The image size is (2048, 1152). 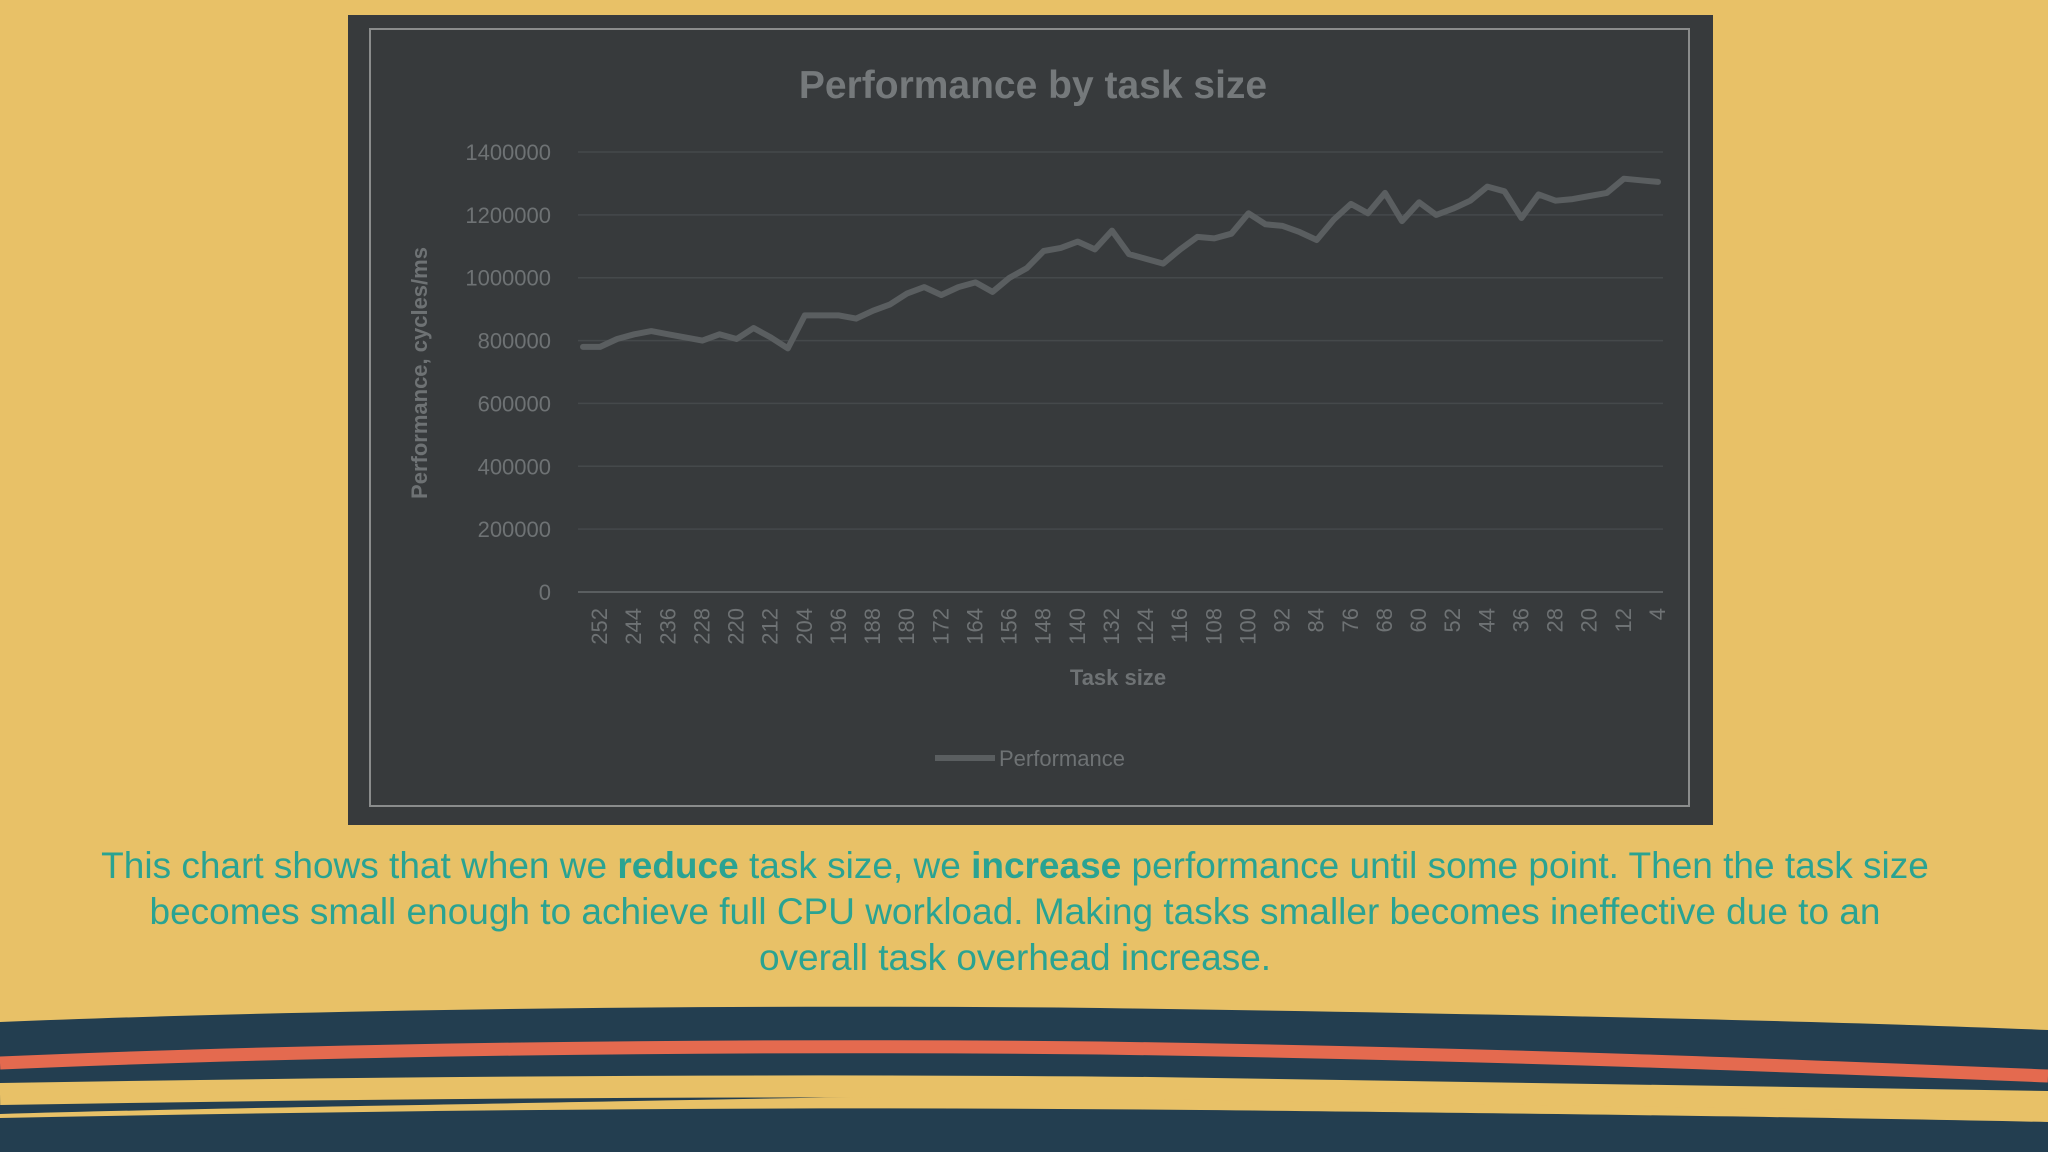 I want to click on x-tick-label: 156, so click(x=1009, y=626).